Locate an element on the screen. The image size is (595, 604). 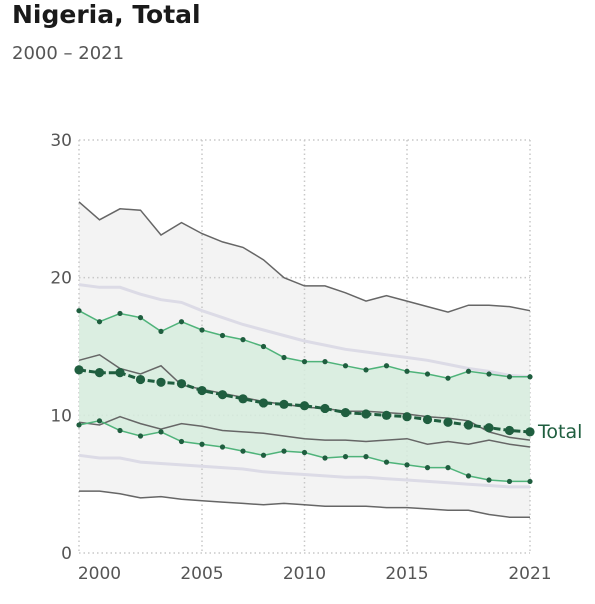
y-tick-label: 30 is located at coordinates (61, 141).